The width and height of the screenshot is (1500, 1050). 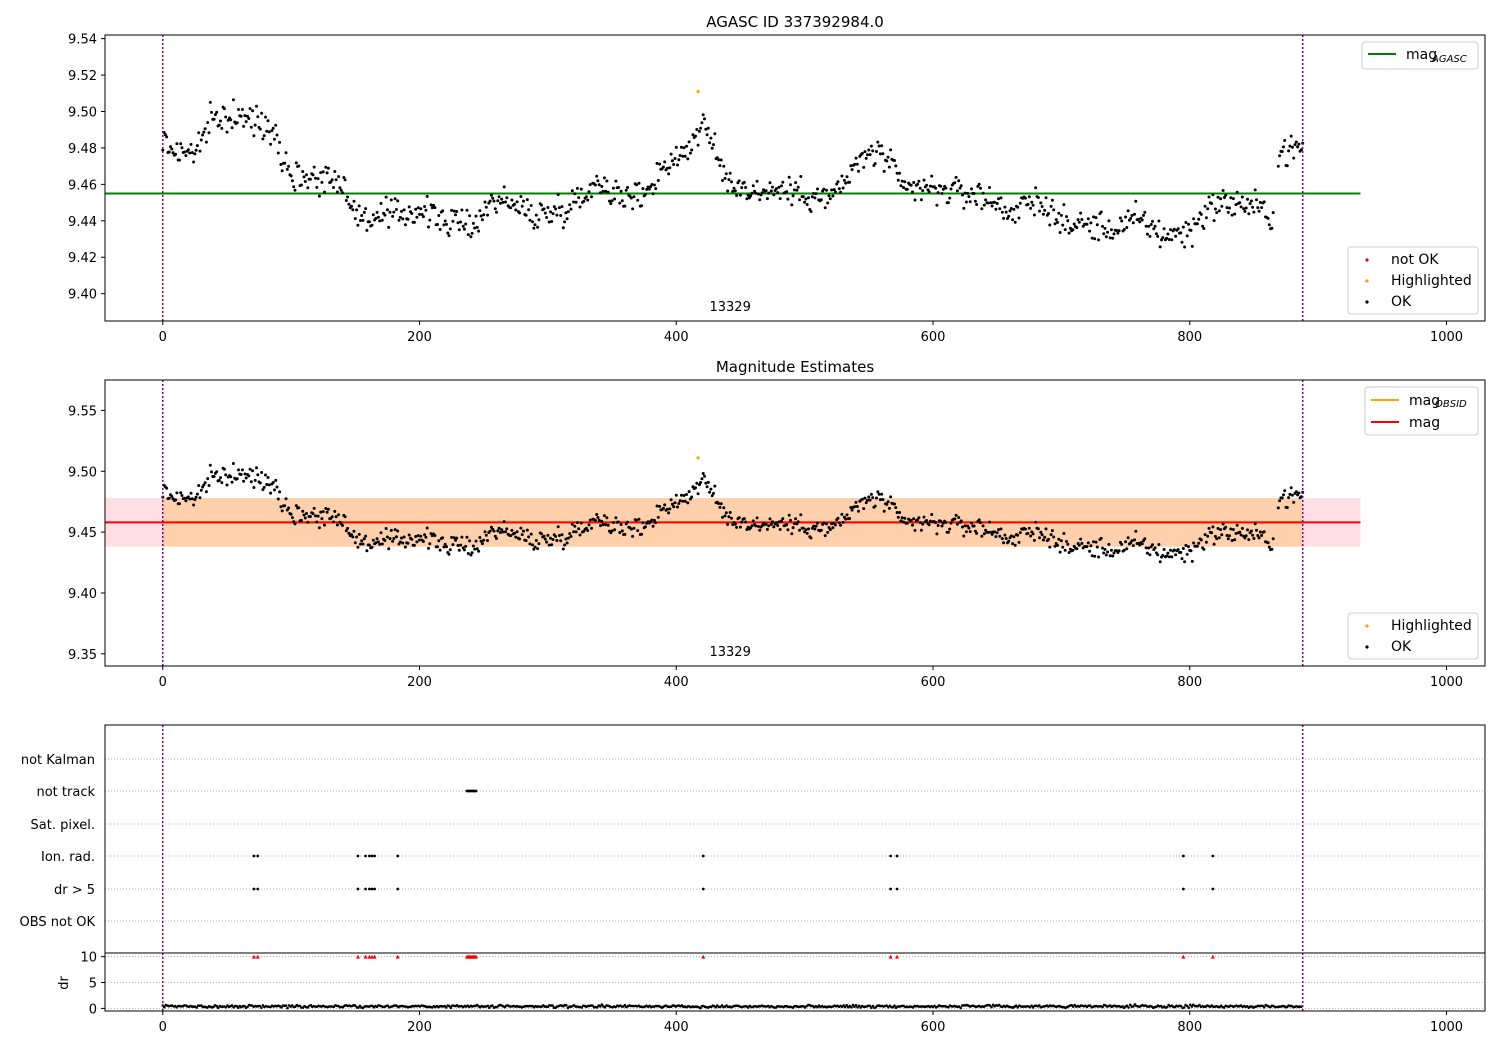 I want to click on x-tick-label: 400, so click(x=676, y=337).